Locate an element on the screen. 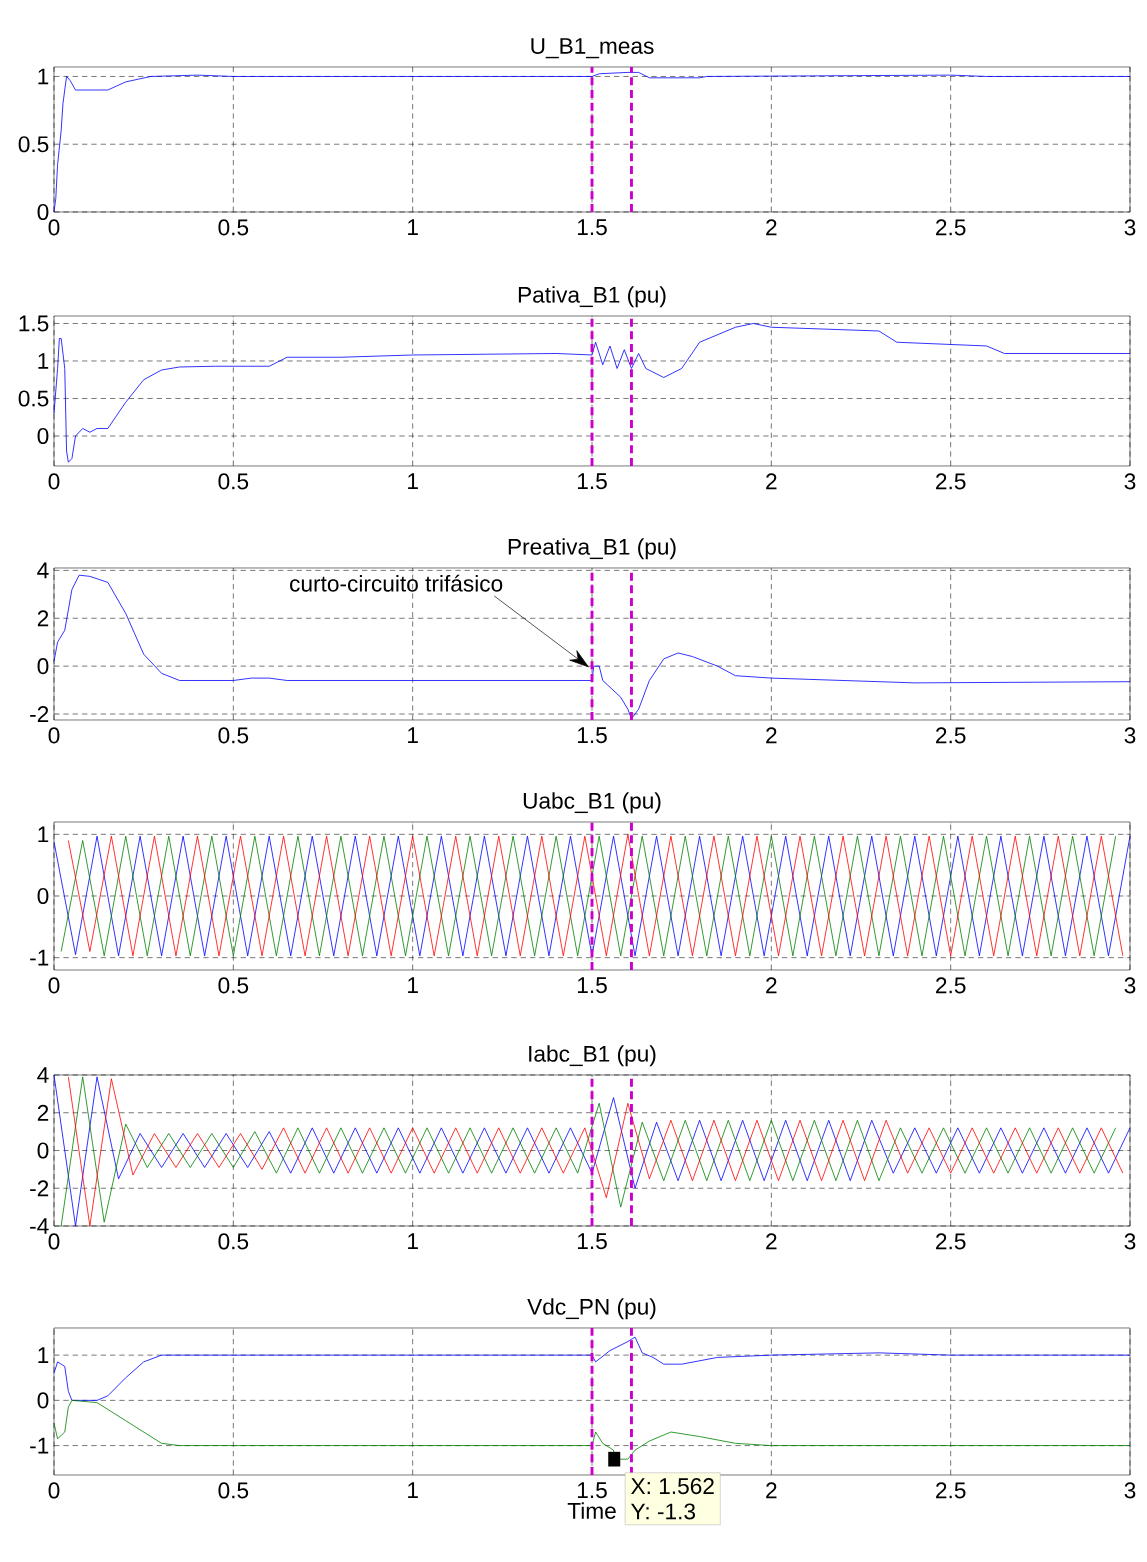 Image resolution: width=1147 pixels, height=1562 pixels. annotation: X: 1.562 is located at coordinates (672, 1486).